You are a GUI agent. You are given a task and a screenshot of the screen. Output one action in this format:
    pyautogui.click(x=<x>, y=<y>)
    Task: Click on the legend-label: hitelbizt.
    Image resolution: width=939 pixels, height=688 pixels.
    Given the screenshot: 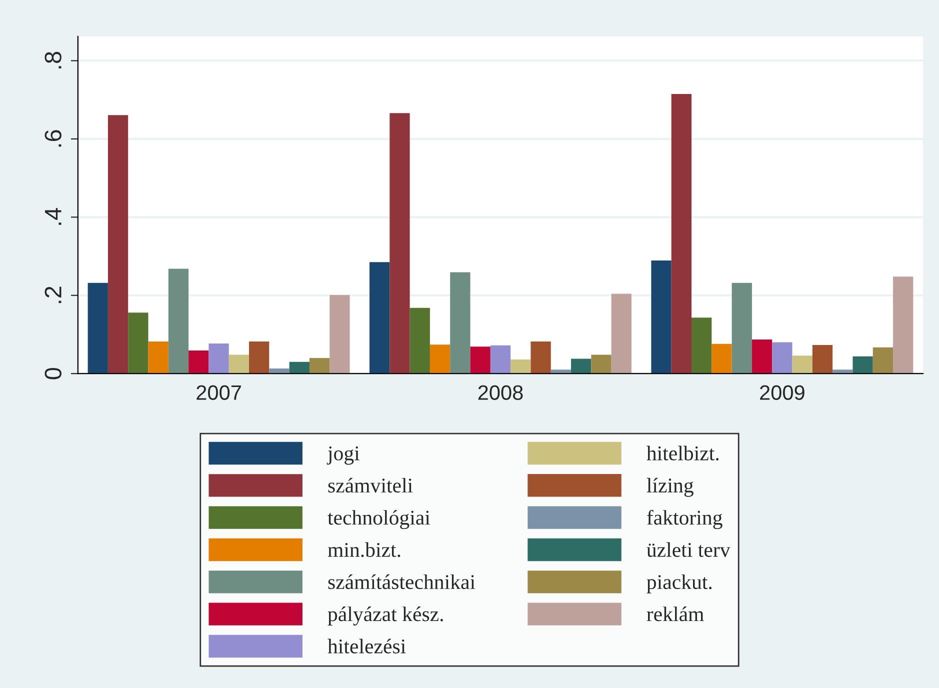 What is the action you would take?
    pyautogui.click(x=682, y=453)
    